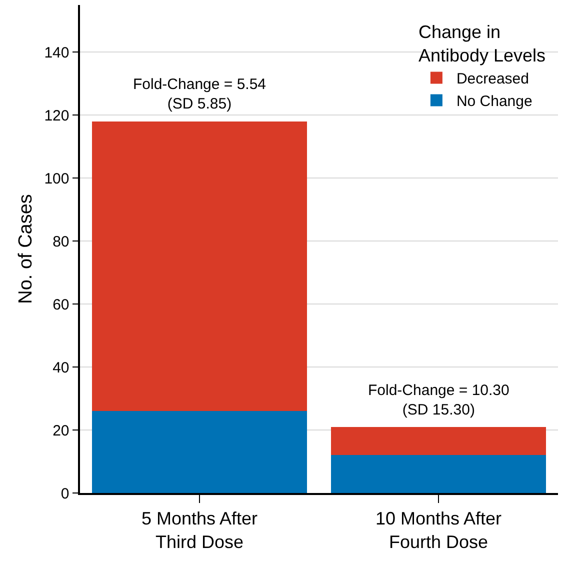 The image size is (566, 572). Describe the element at coordinates (61, 241) in the screenshot. I see `y-tick-label: 80` at that location.